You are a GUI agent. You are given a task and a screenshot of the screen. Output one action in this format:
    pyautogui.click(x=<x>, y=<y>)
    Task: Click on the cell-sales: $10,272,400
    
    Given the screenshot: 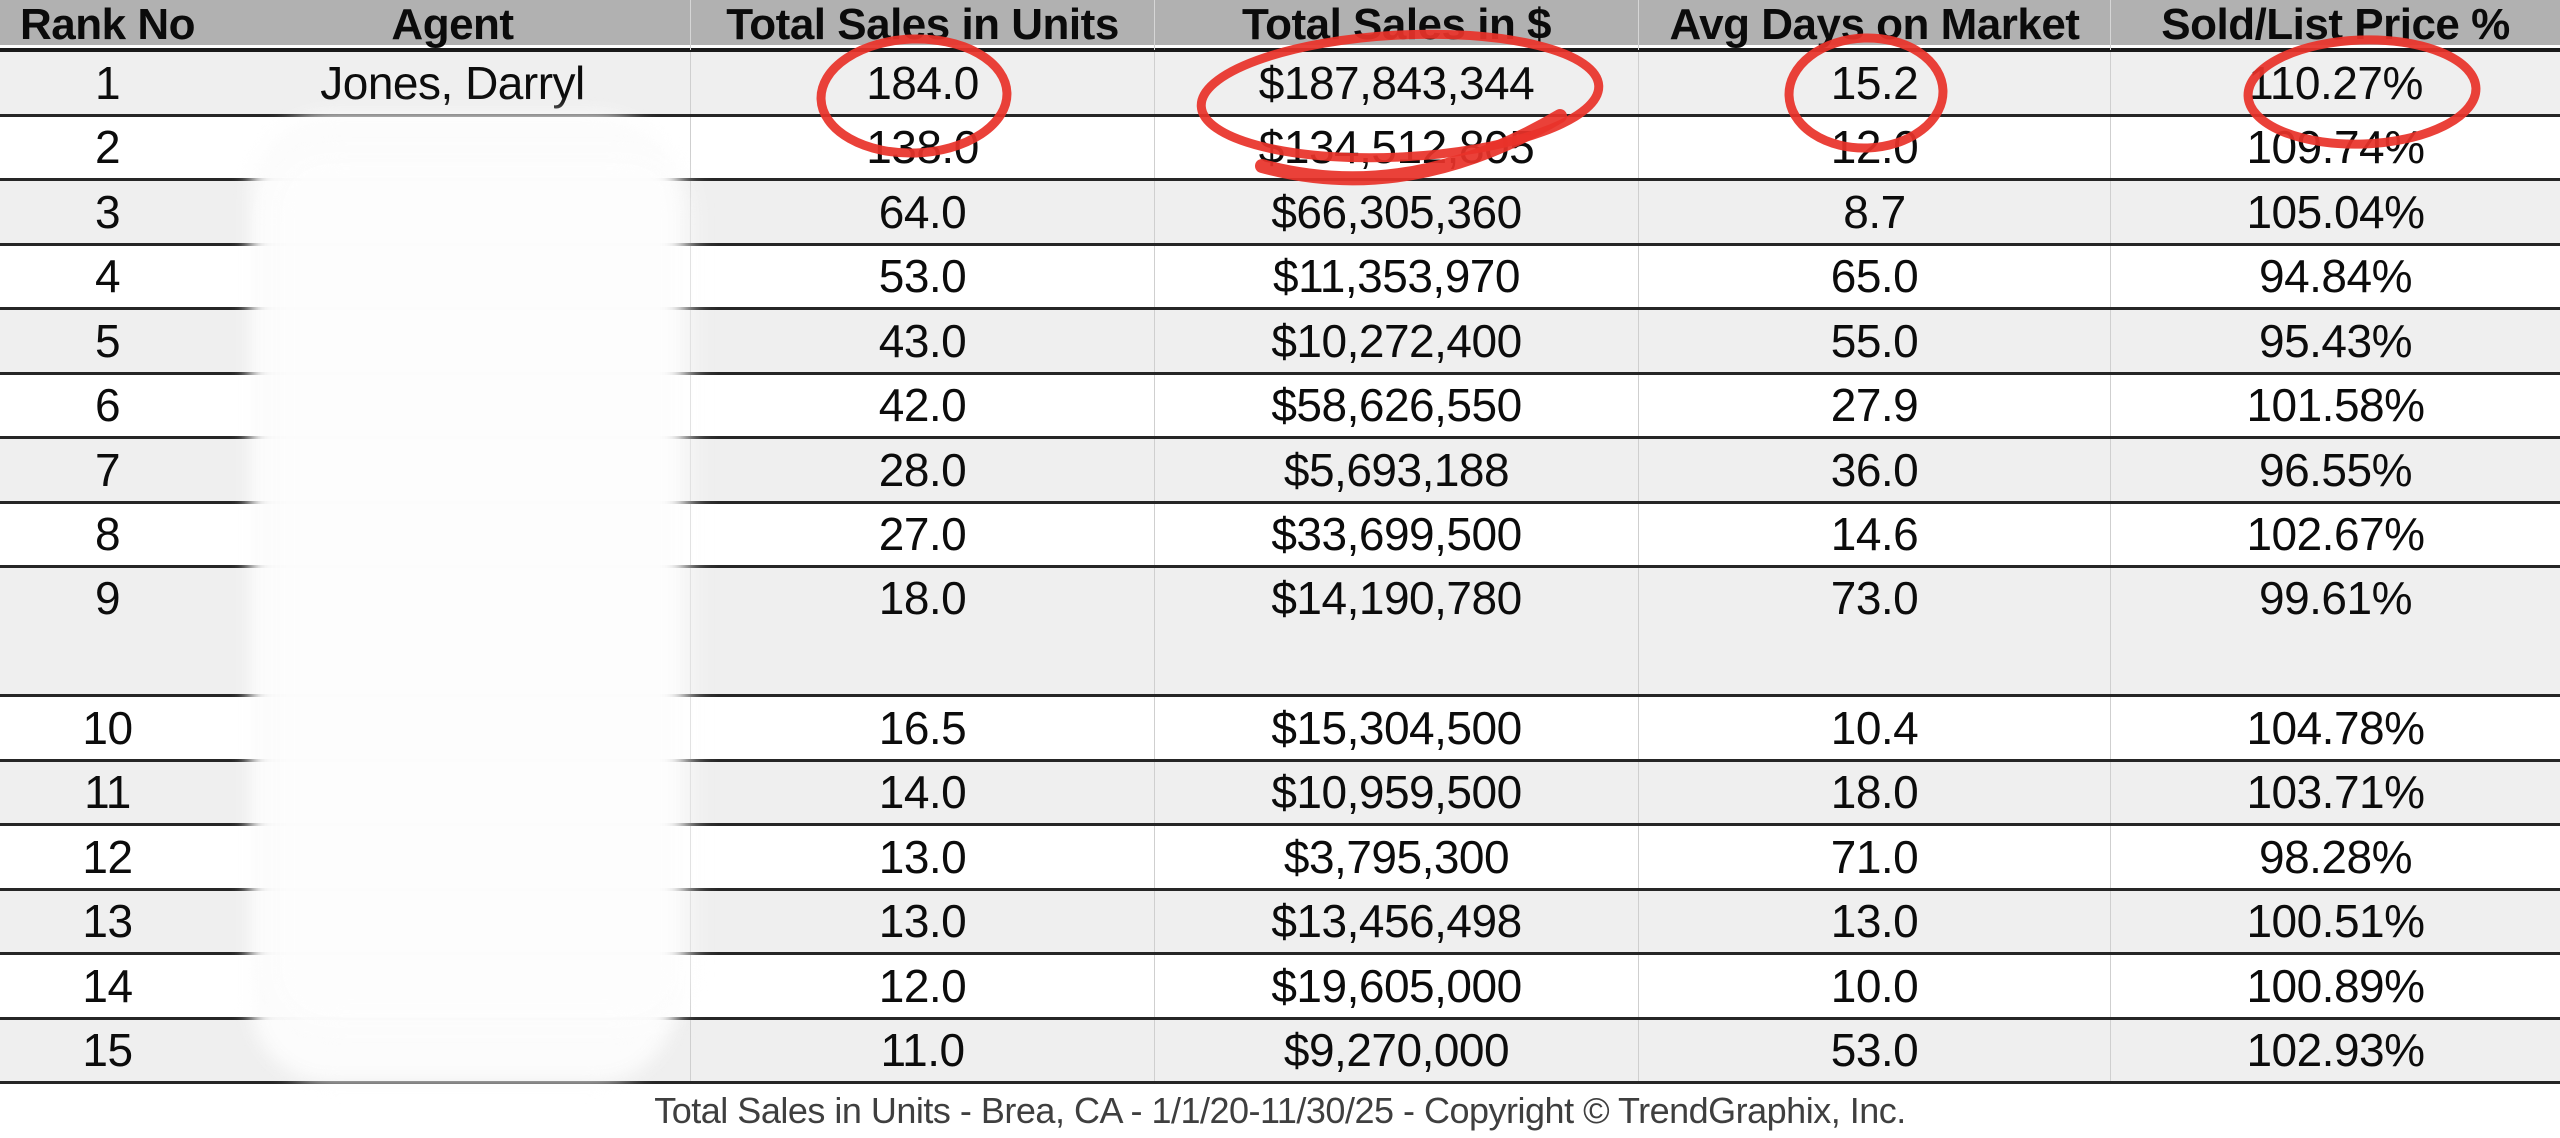 What is the action you would take?
    pyautogui.click(x=1396, y=341)
    